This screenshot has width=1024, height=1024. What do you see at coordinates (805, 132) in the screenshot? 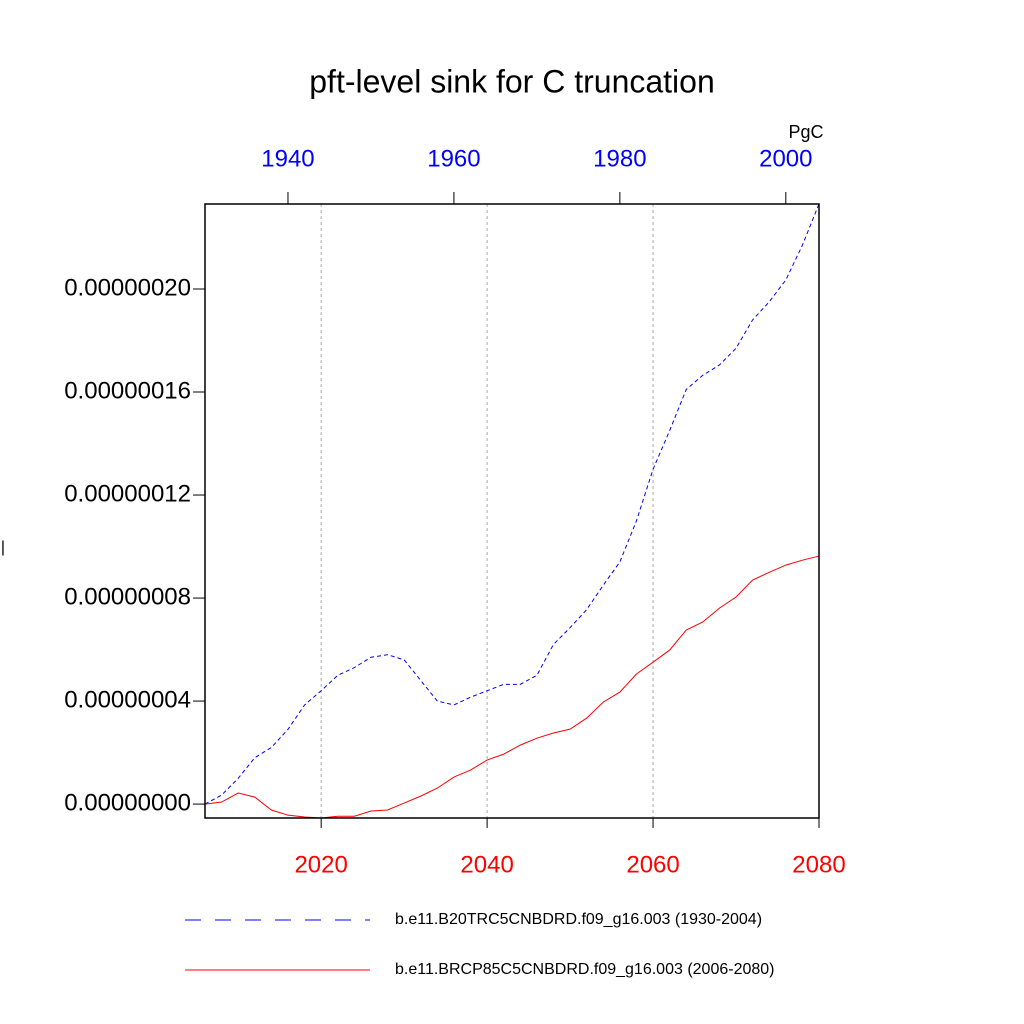
I see `units-label: PgC` at bounding box center [805, 132].